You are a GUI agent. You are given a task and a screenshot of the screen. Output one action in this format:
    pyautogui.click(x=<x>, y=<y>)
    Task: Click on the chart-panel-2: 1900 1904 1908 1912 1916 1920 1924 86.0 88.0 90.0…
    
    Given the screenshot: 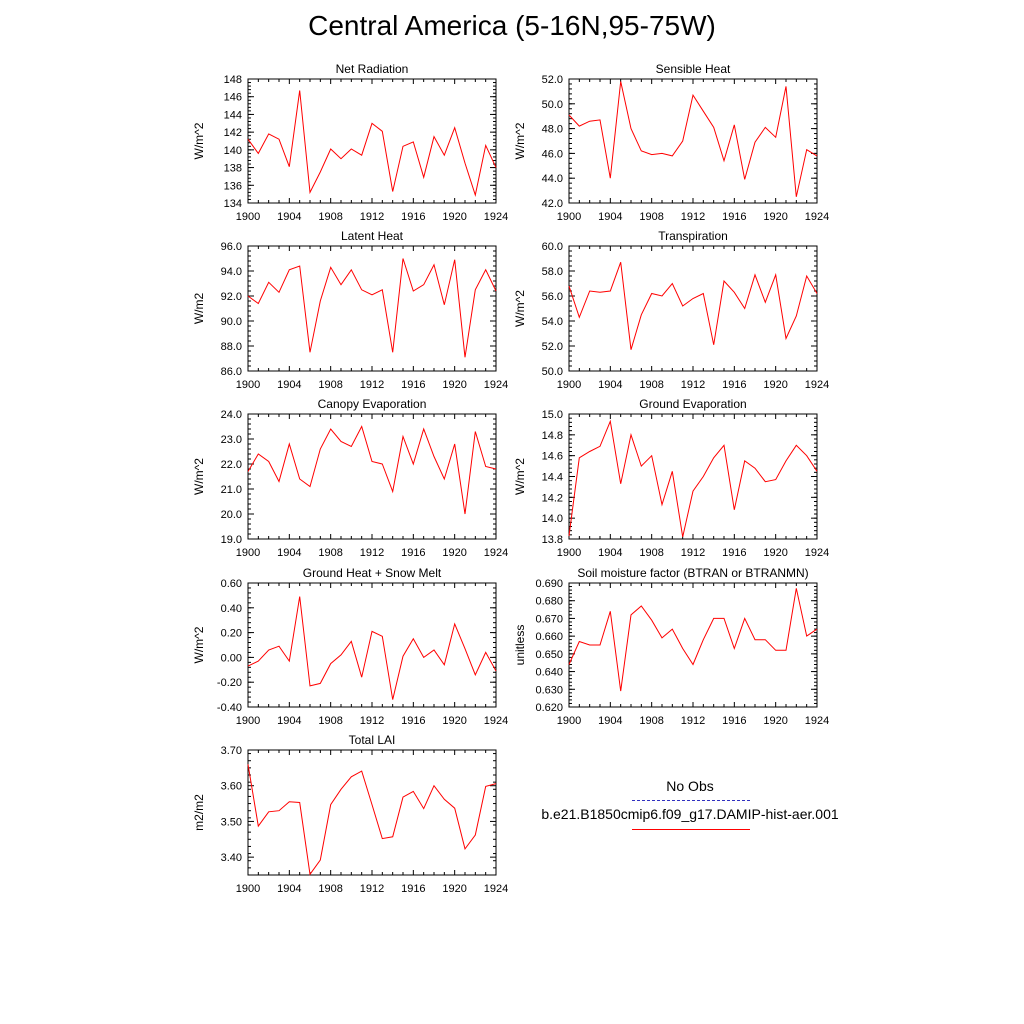 What is the action you would take?
    pyautogui.click(x=350, y=310)
    